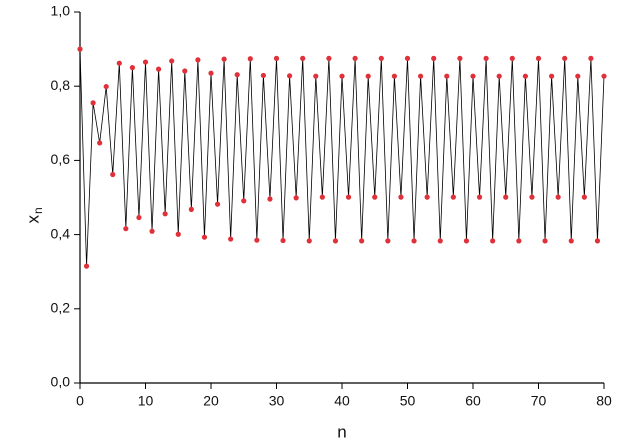 This screenshot has height=446, width=621. What do you see at coordinates (604, 401) in the screenshot?
I see `x-tick-label: 80` at bounding box center [604, 401].